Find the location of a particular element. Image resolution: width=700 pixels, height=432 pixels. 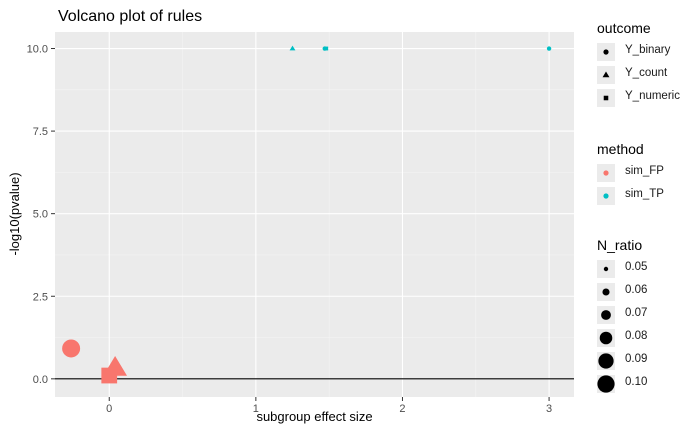

legend-n-ratio: N_ratio 0.05 0.06 0.07 0.08 0.09 0.10 is located at coordinates (647, 316).